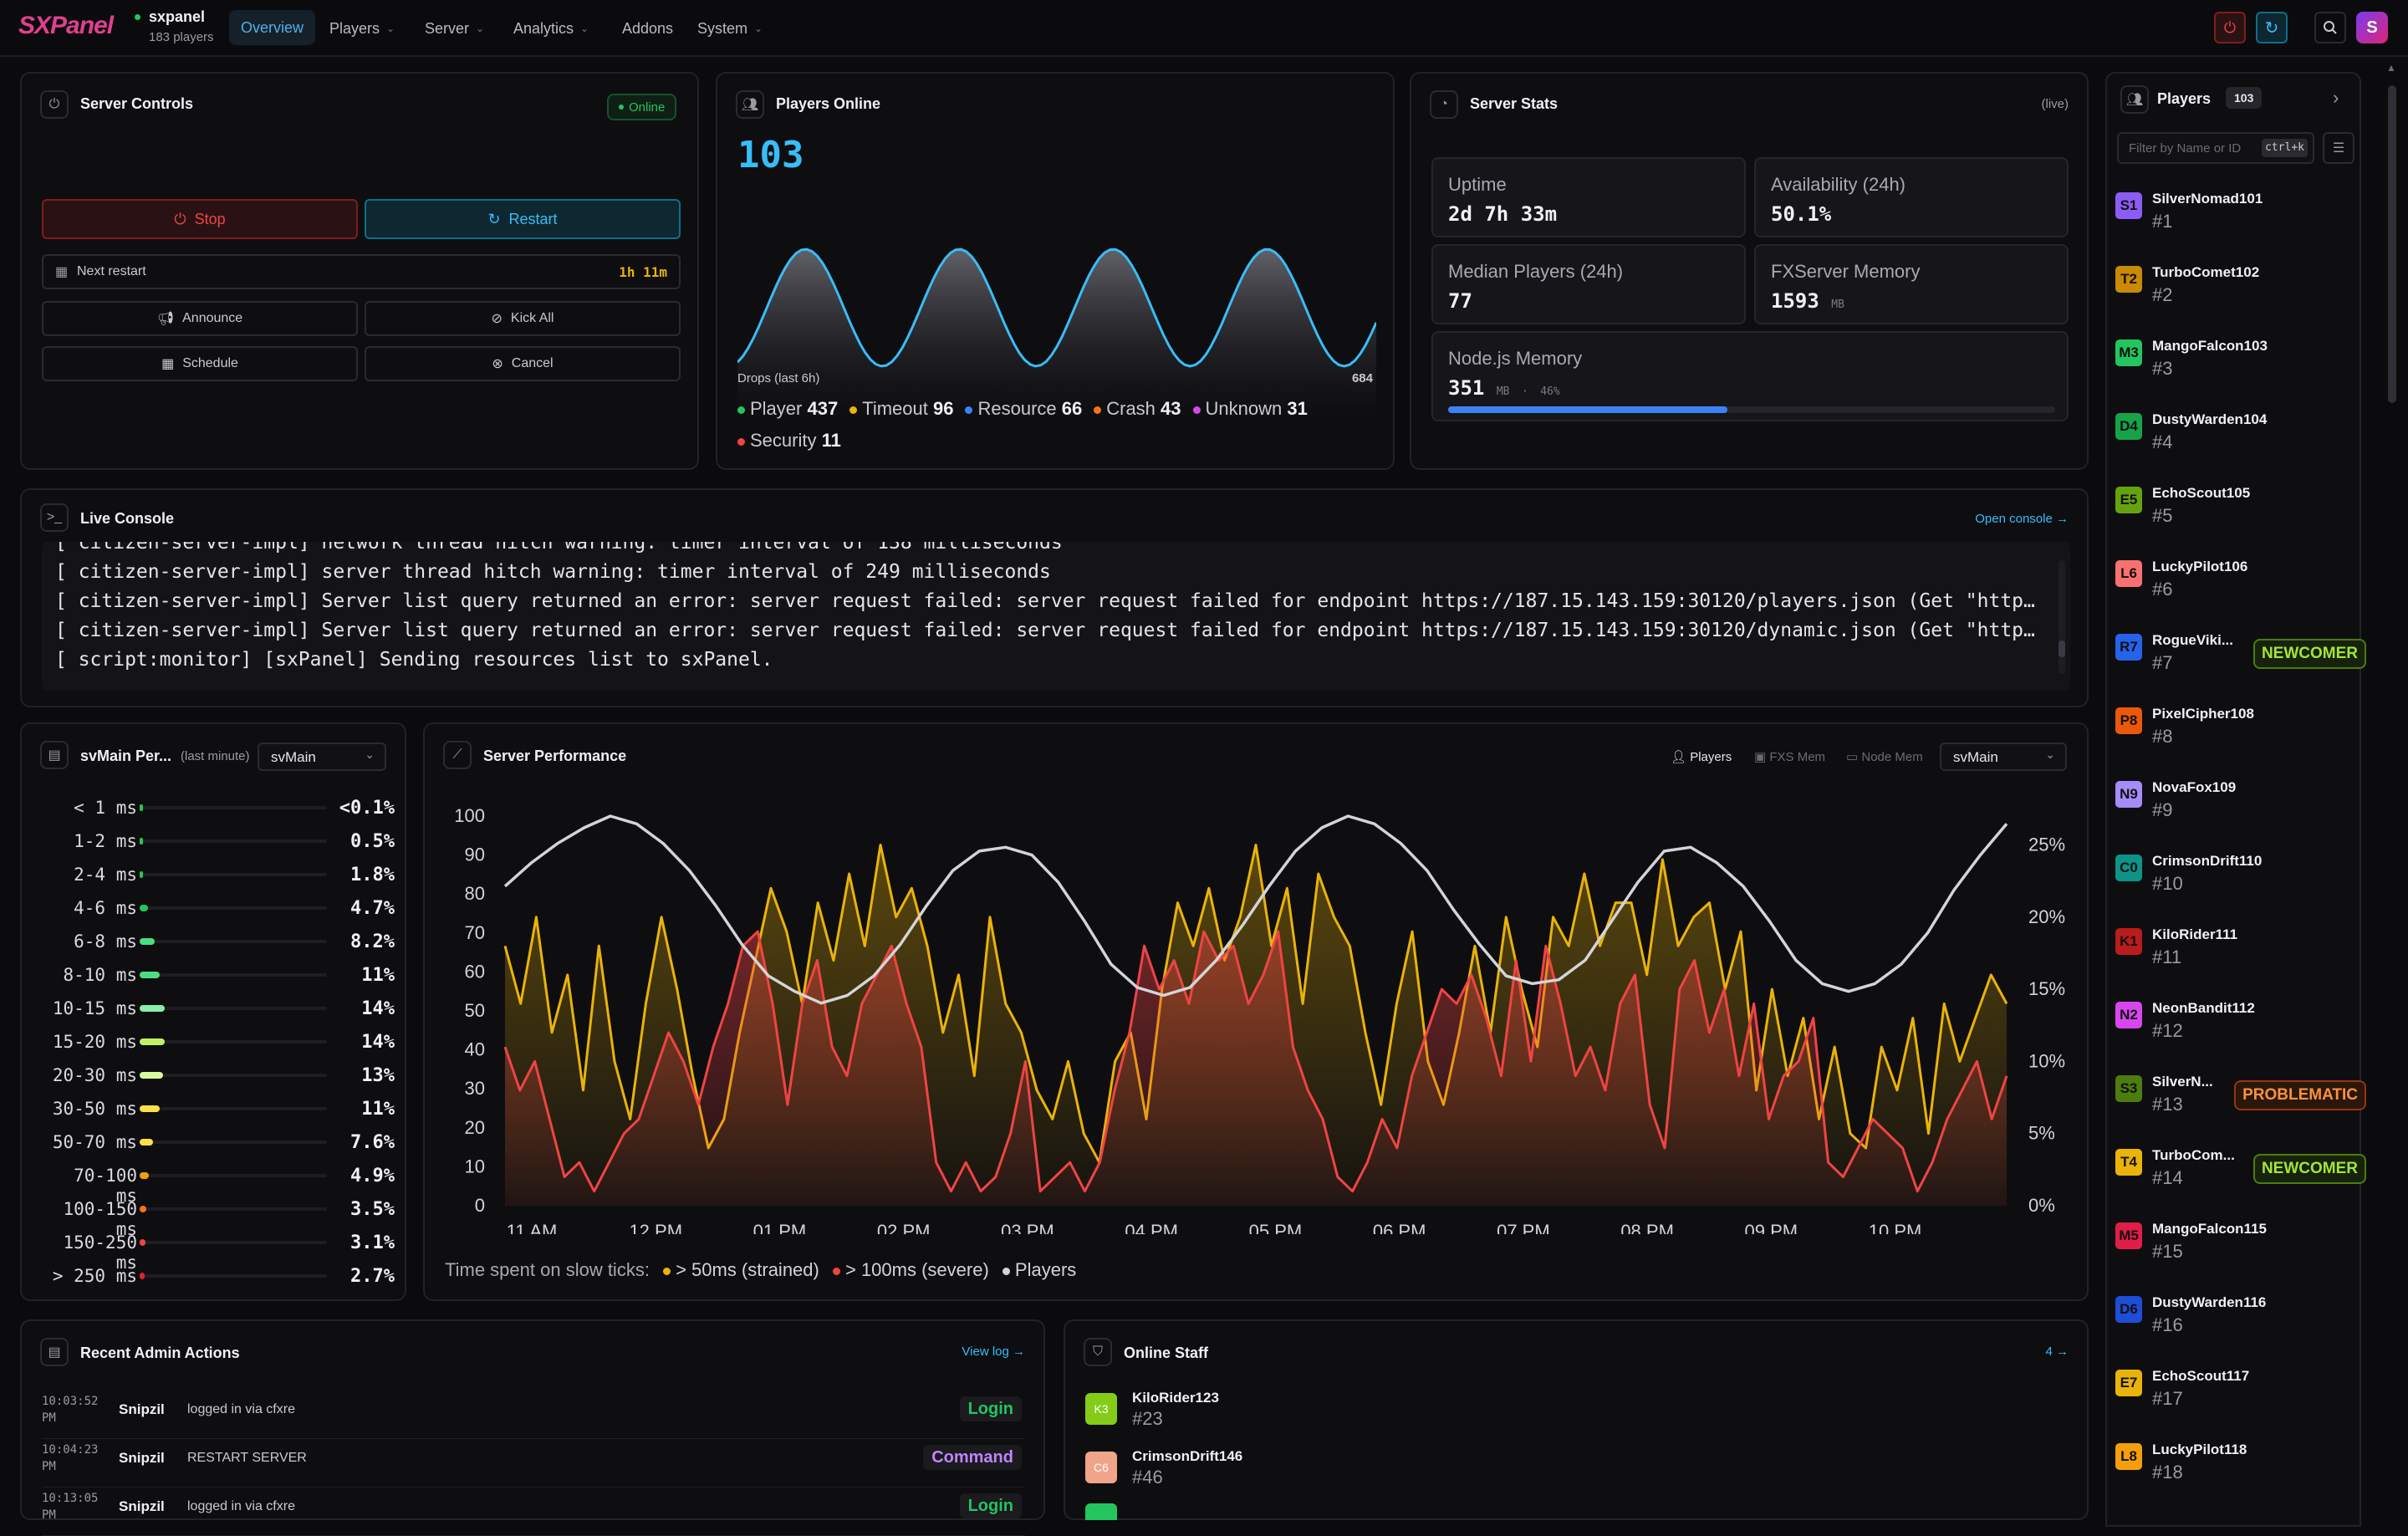 The image size is (2408, 1536). I want to click on histogram-value: 14%, so click(378, 1009).